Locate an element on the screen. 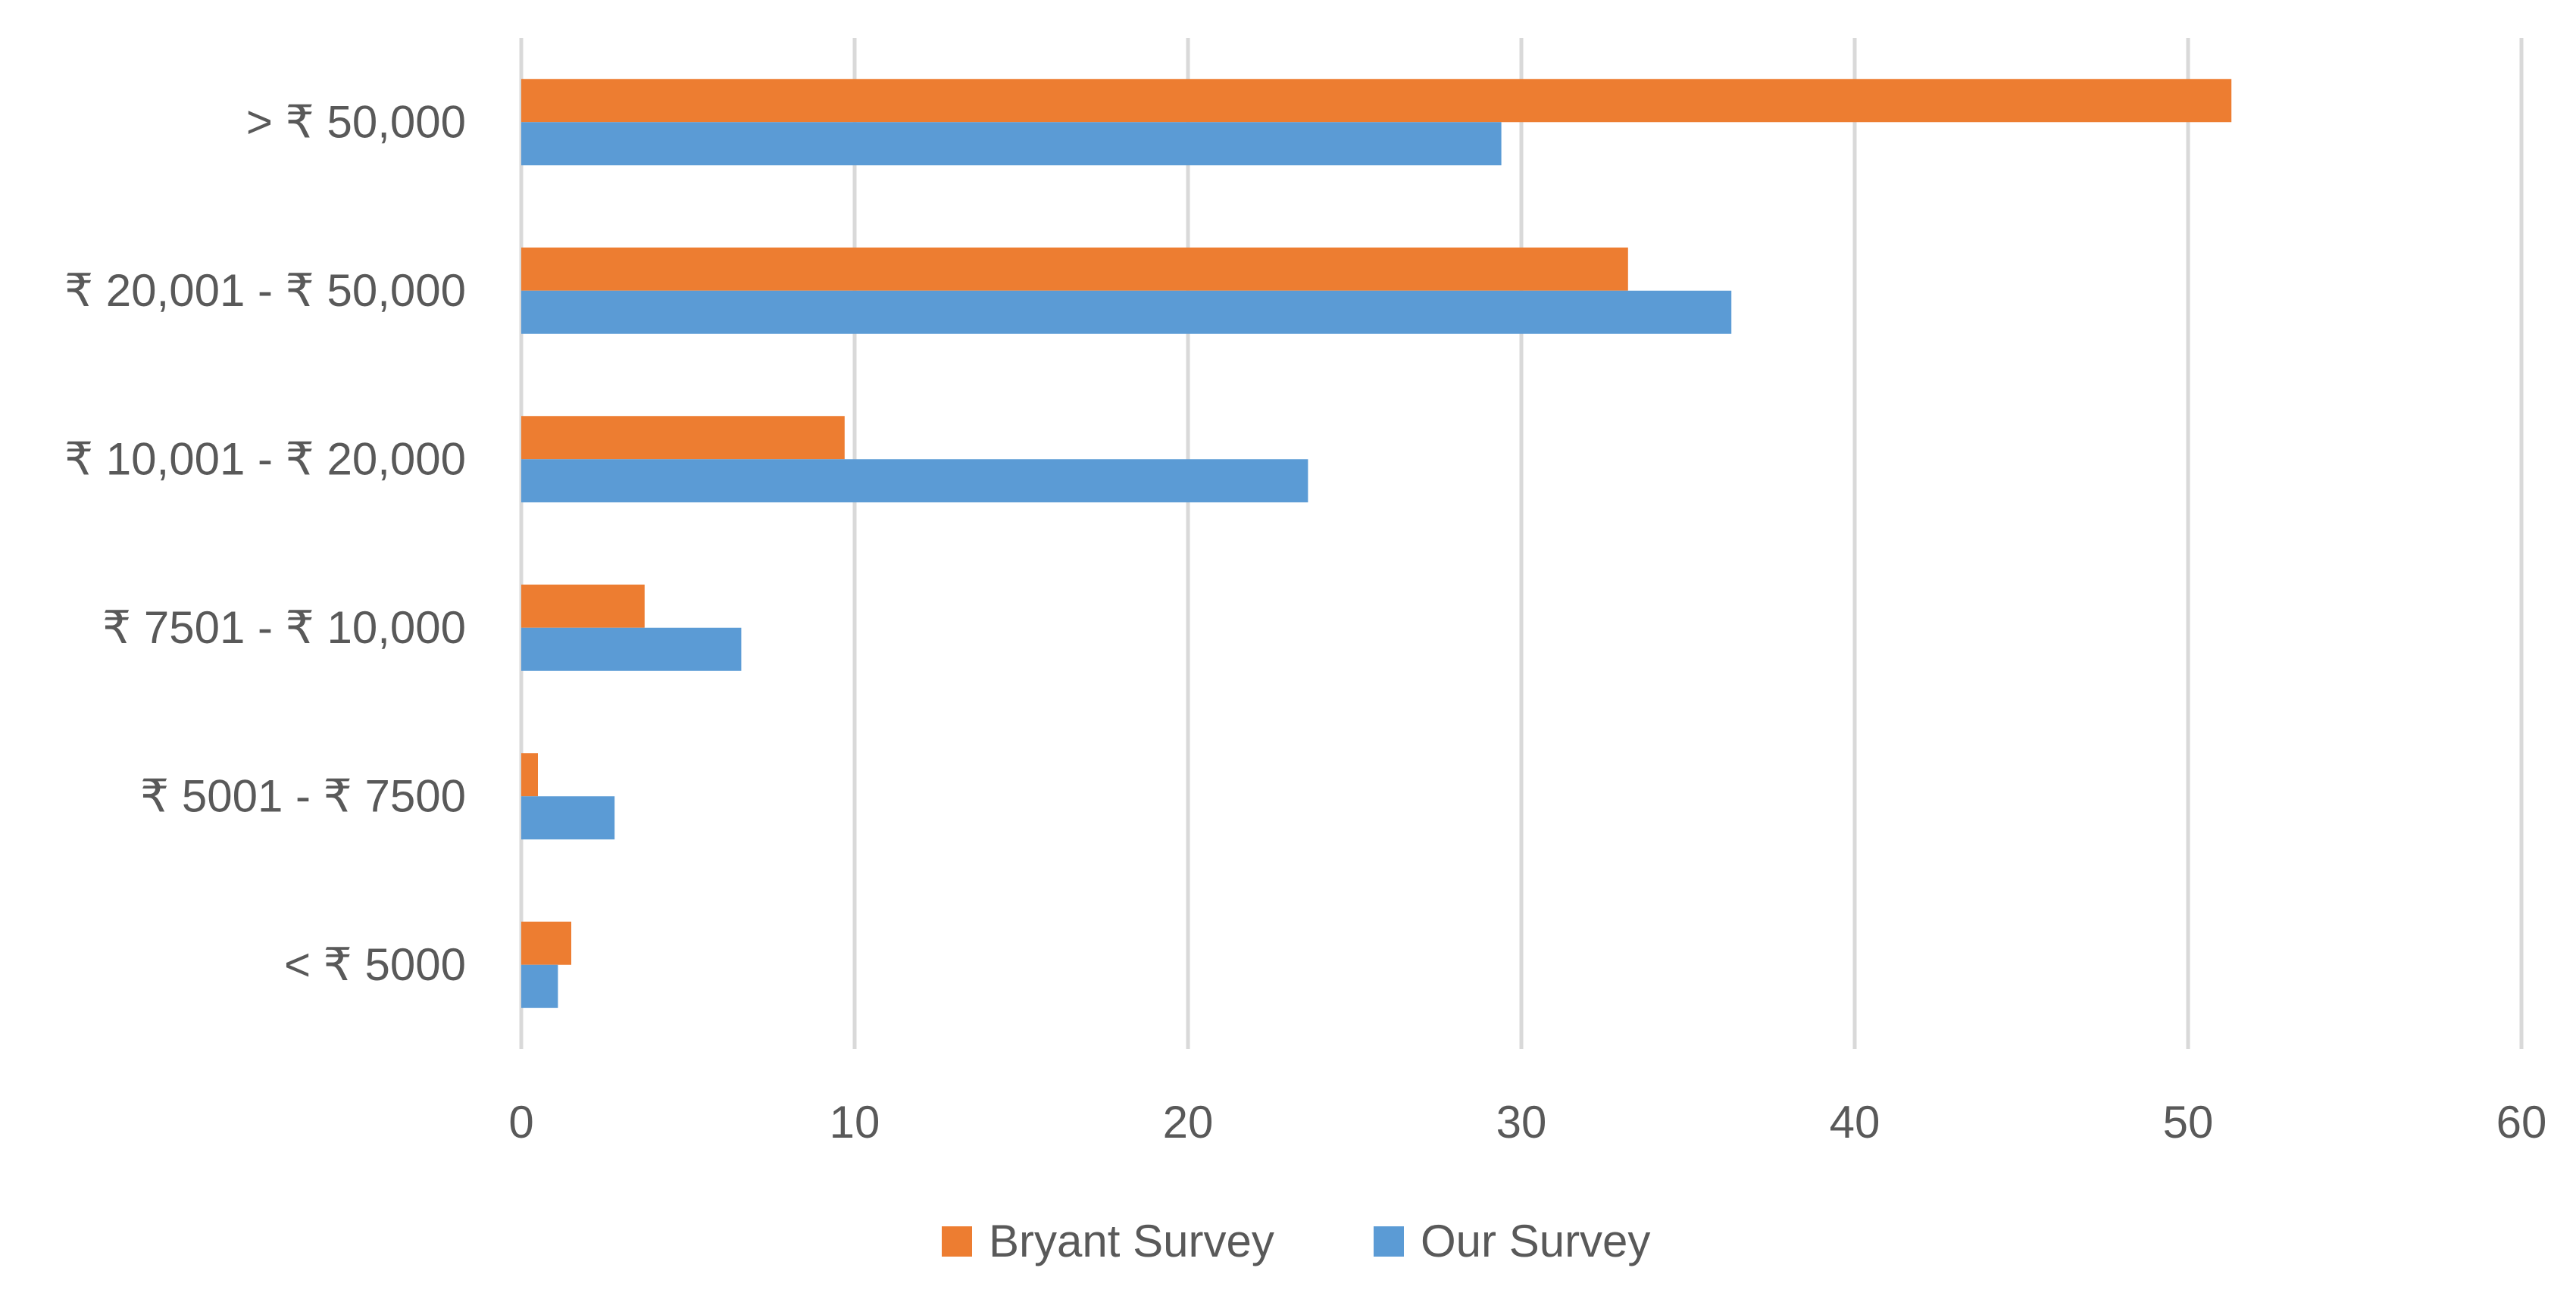 The image size is (2576, 1296). x-axis-tick-labels: 0 10 20 30 40 50 60 is located at coordinates (1527, 1122).